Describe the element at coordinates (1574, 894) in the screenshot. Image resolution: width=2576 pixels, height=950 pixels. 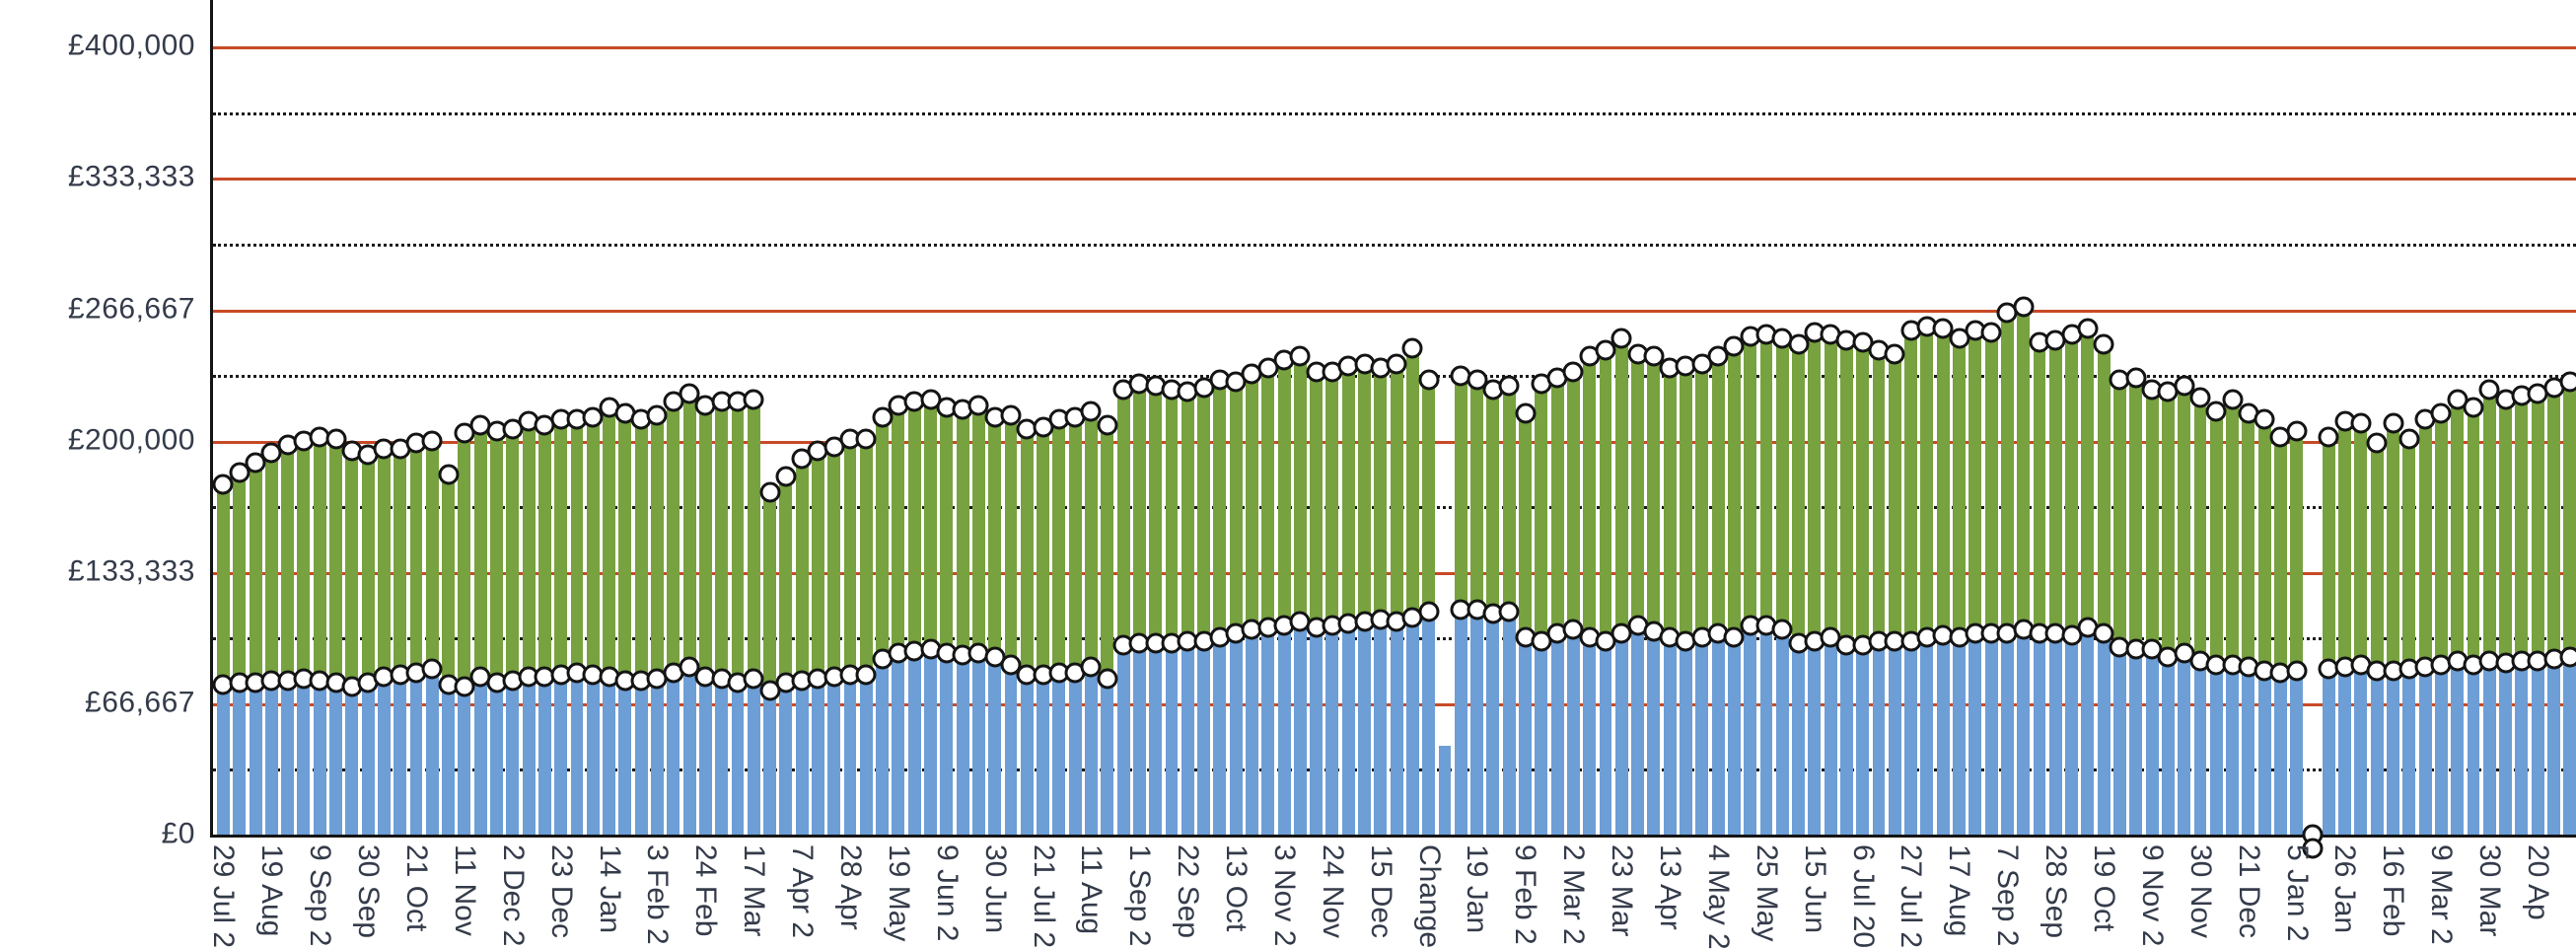
I see `x-tick-label: 2 Mar 2` at that location.